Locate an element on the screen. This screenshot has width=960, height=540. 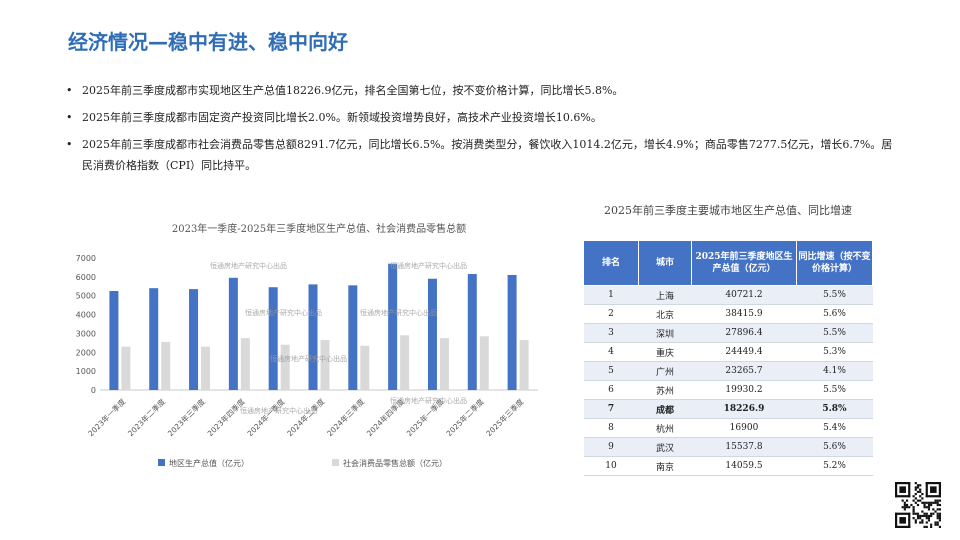
cell-rank: 4 is located at coordinates (611, 352).